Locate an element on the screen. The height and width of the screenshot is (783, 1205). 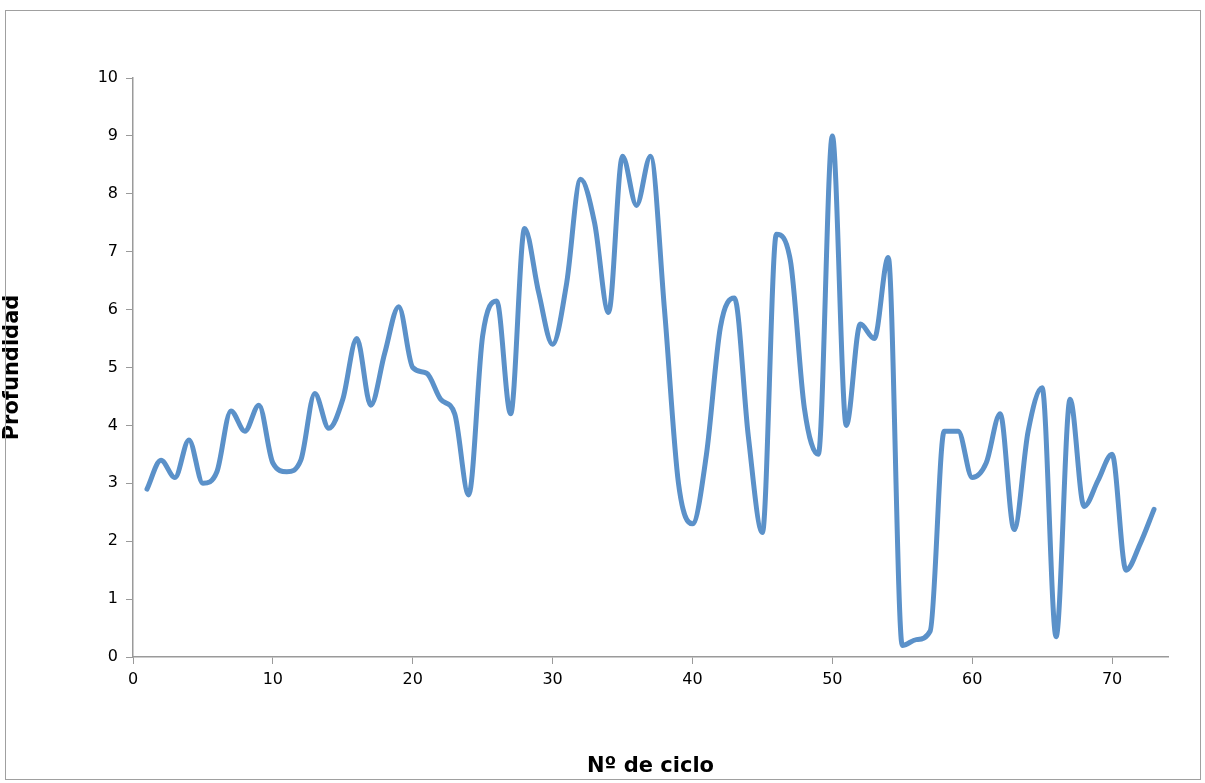
y-tick-label: 9 is located at coordinates (112, 135).